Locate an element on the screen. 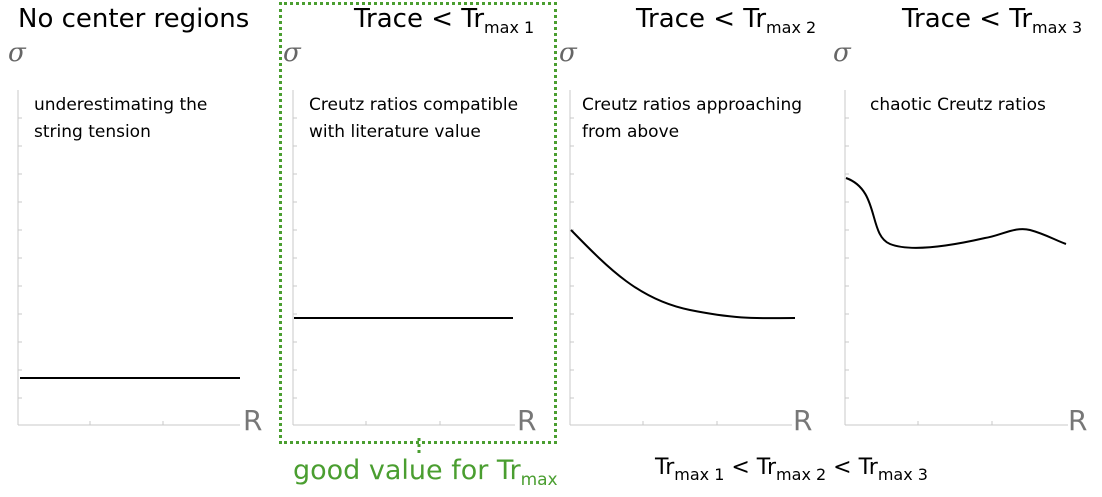 This screenshot has height=497, width=1102. panel-title-trace-max1: Trace < Trmax 1 is located at coordinates (444, 20).